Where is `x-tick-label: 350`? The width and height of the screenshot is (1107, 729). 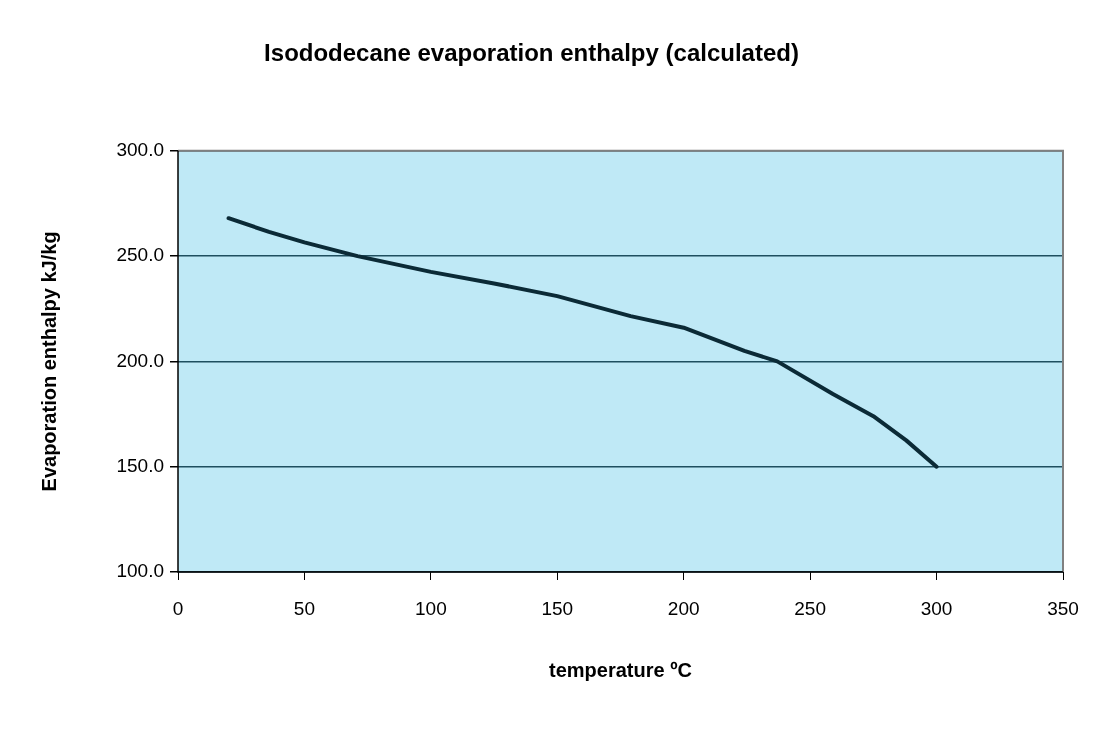
x-tick-label: 350 is located at coordinates (1063, 608).